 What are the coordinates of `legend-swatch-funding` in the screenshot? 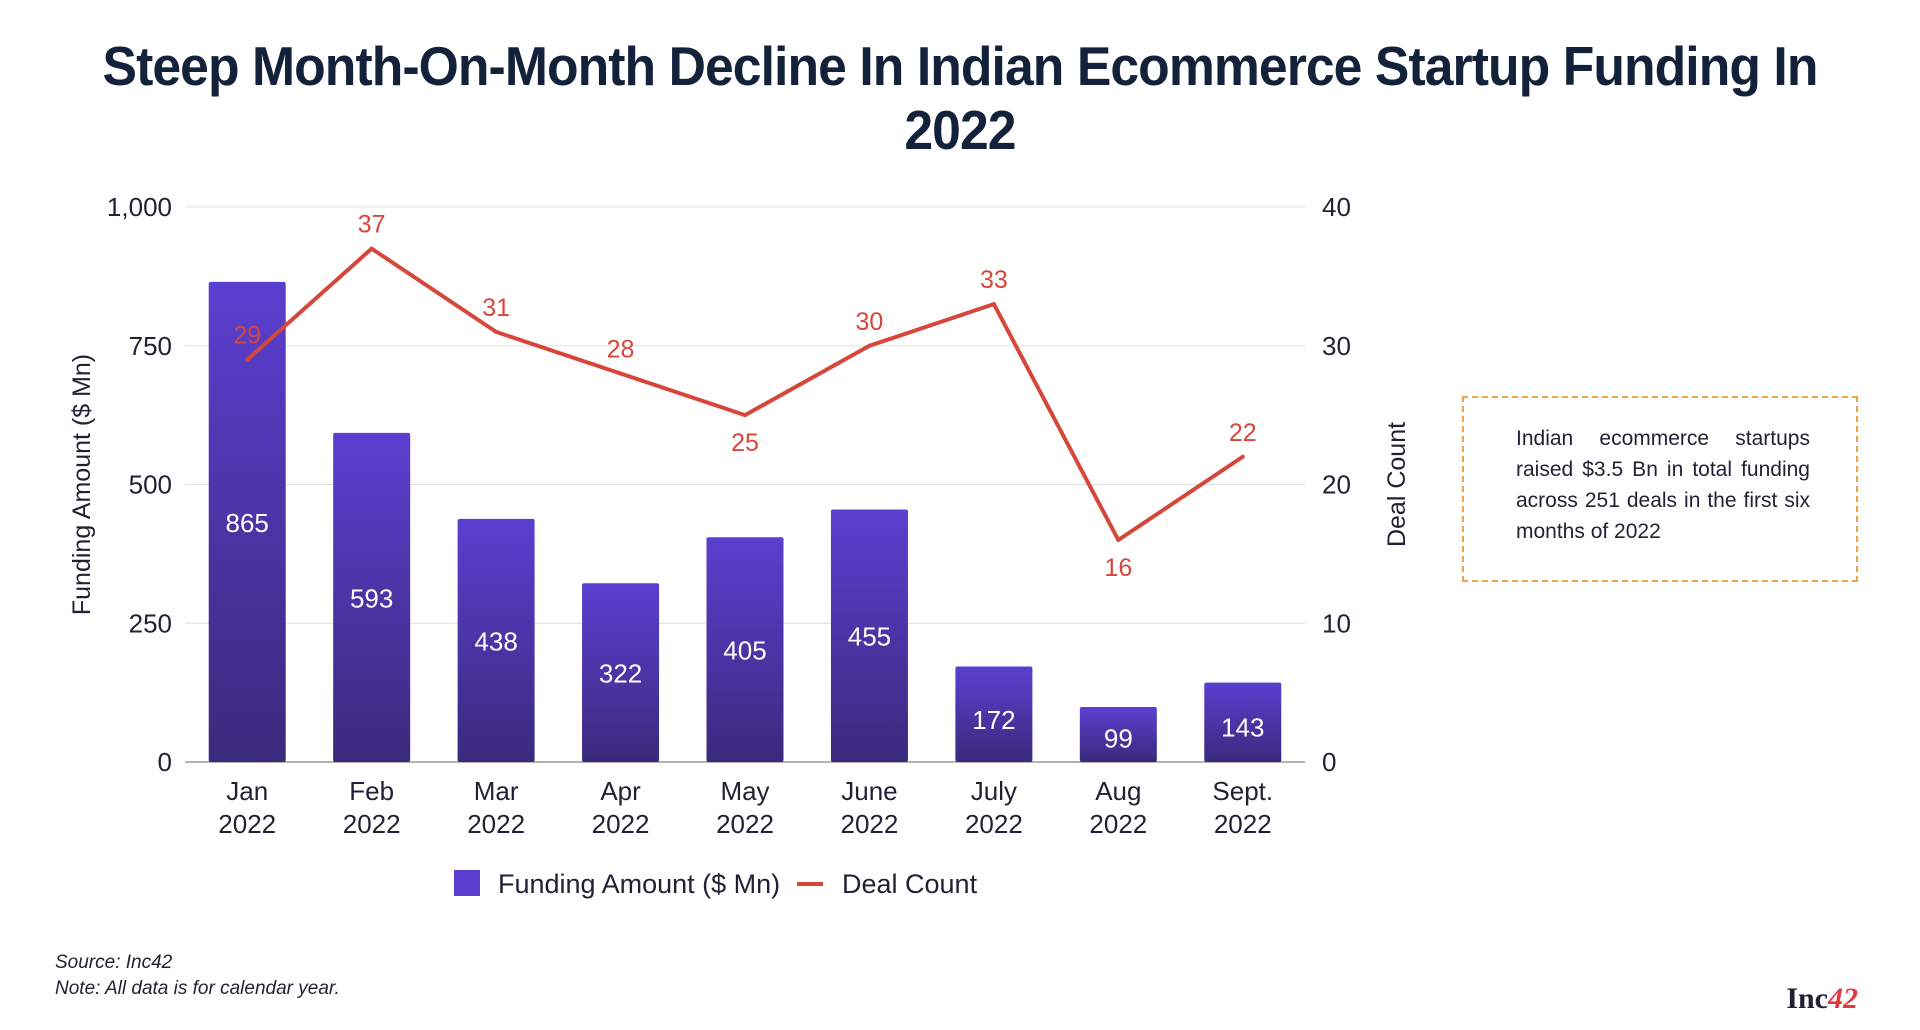 It's located at (467, 883).